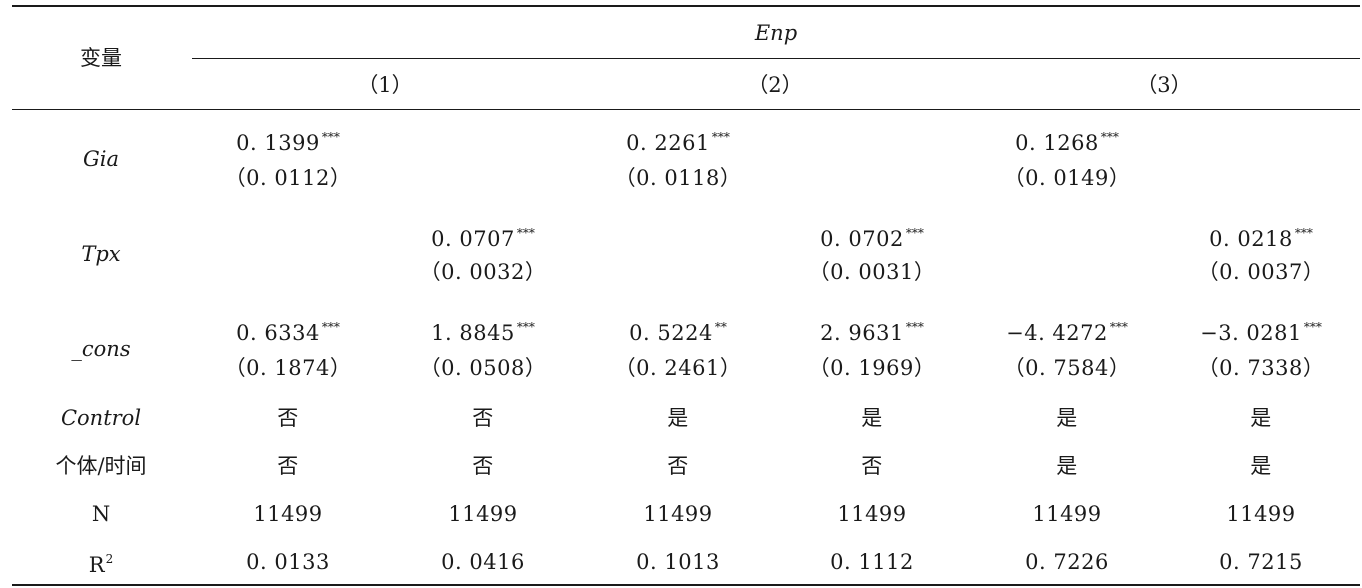  Describe the element at coordinates (720, 327) in the screenshot. I see `significance-stars: **` at that location.